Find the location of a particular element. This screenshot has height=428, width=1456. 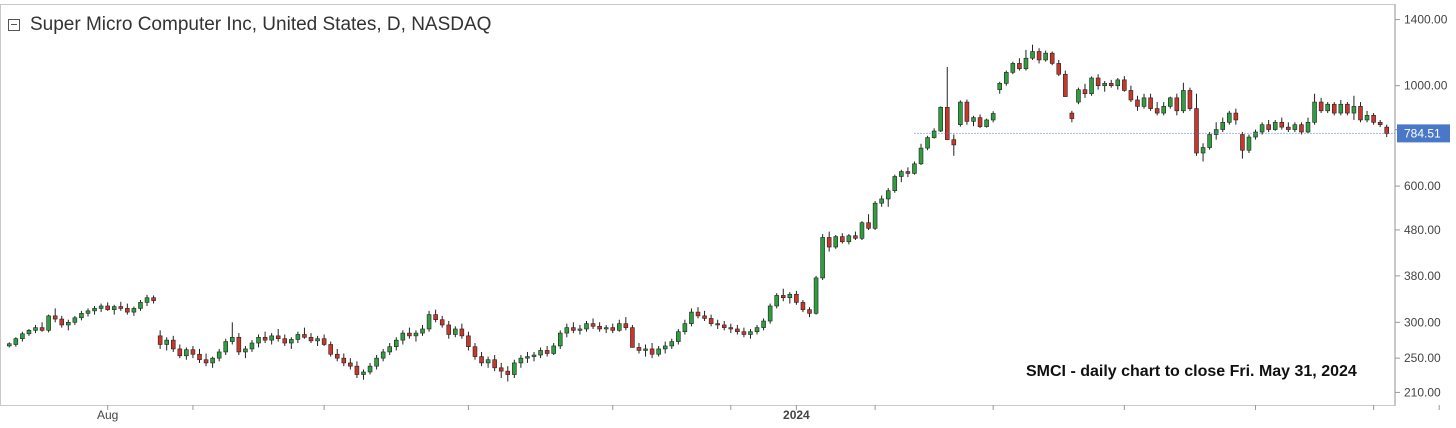

price-tick-label: 1000.00 is located at coordinates (1426, 86).